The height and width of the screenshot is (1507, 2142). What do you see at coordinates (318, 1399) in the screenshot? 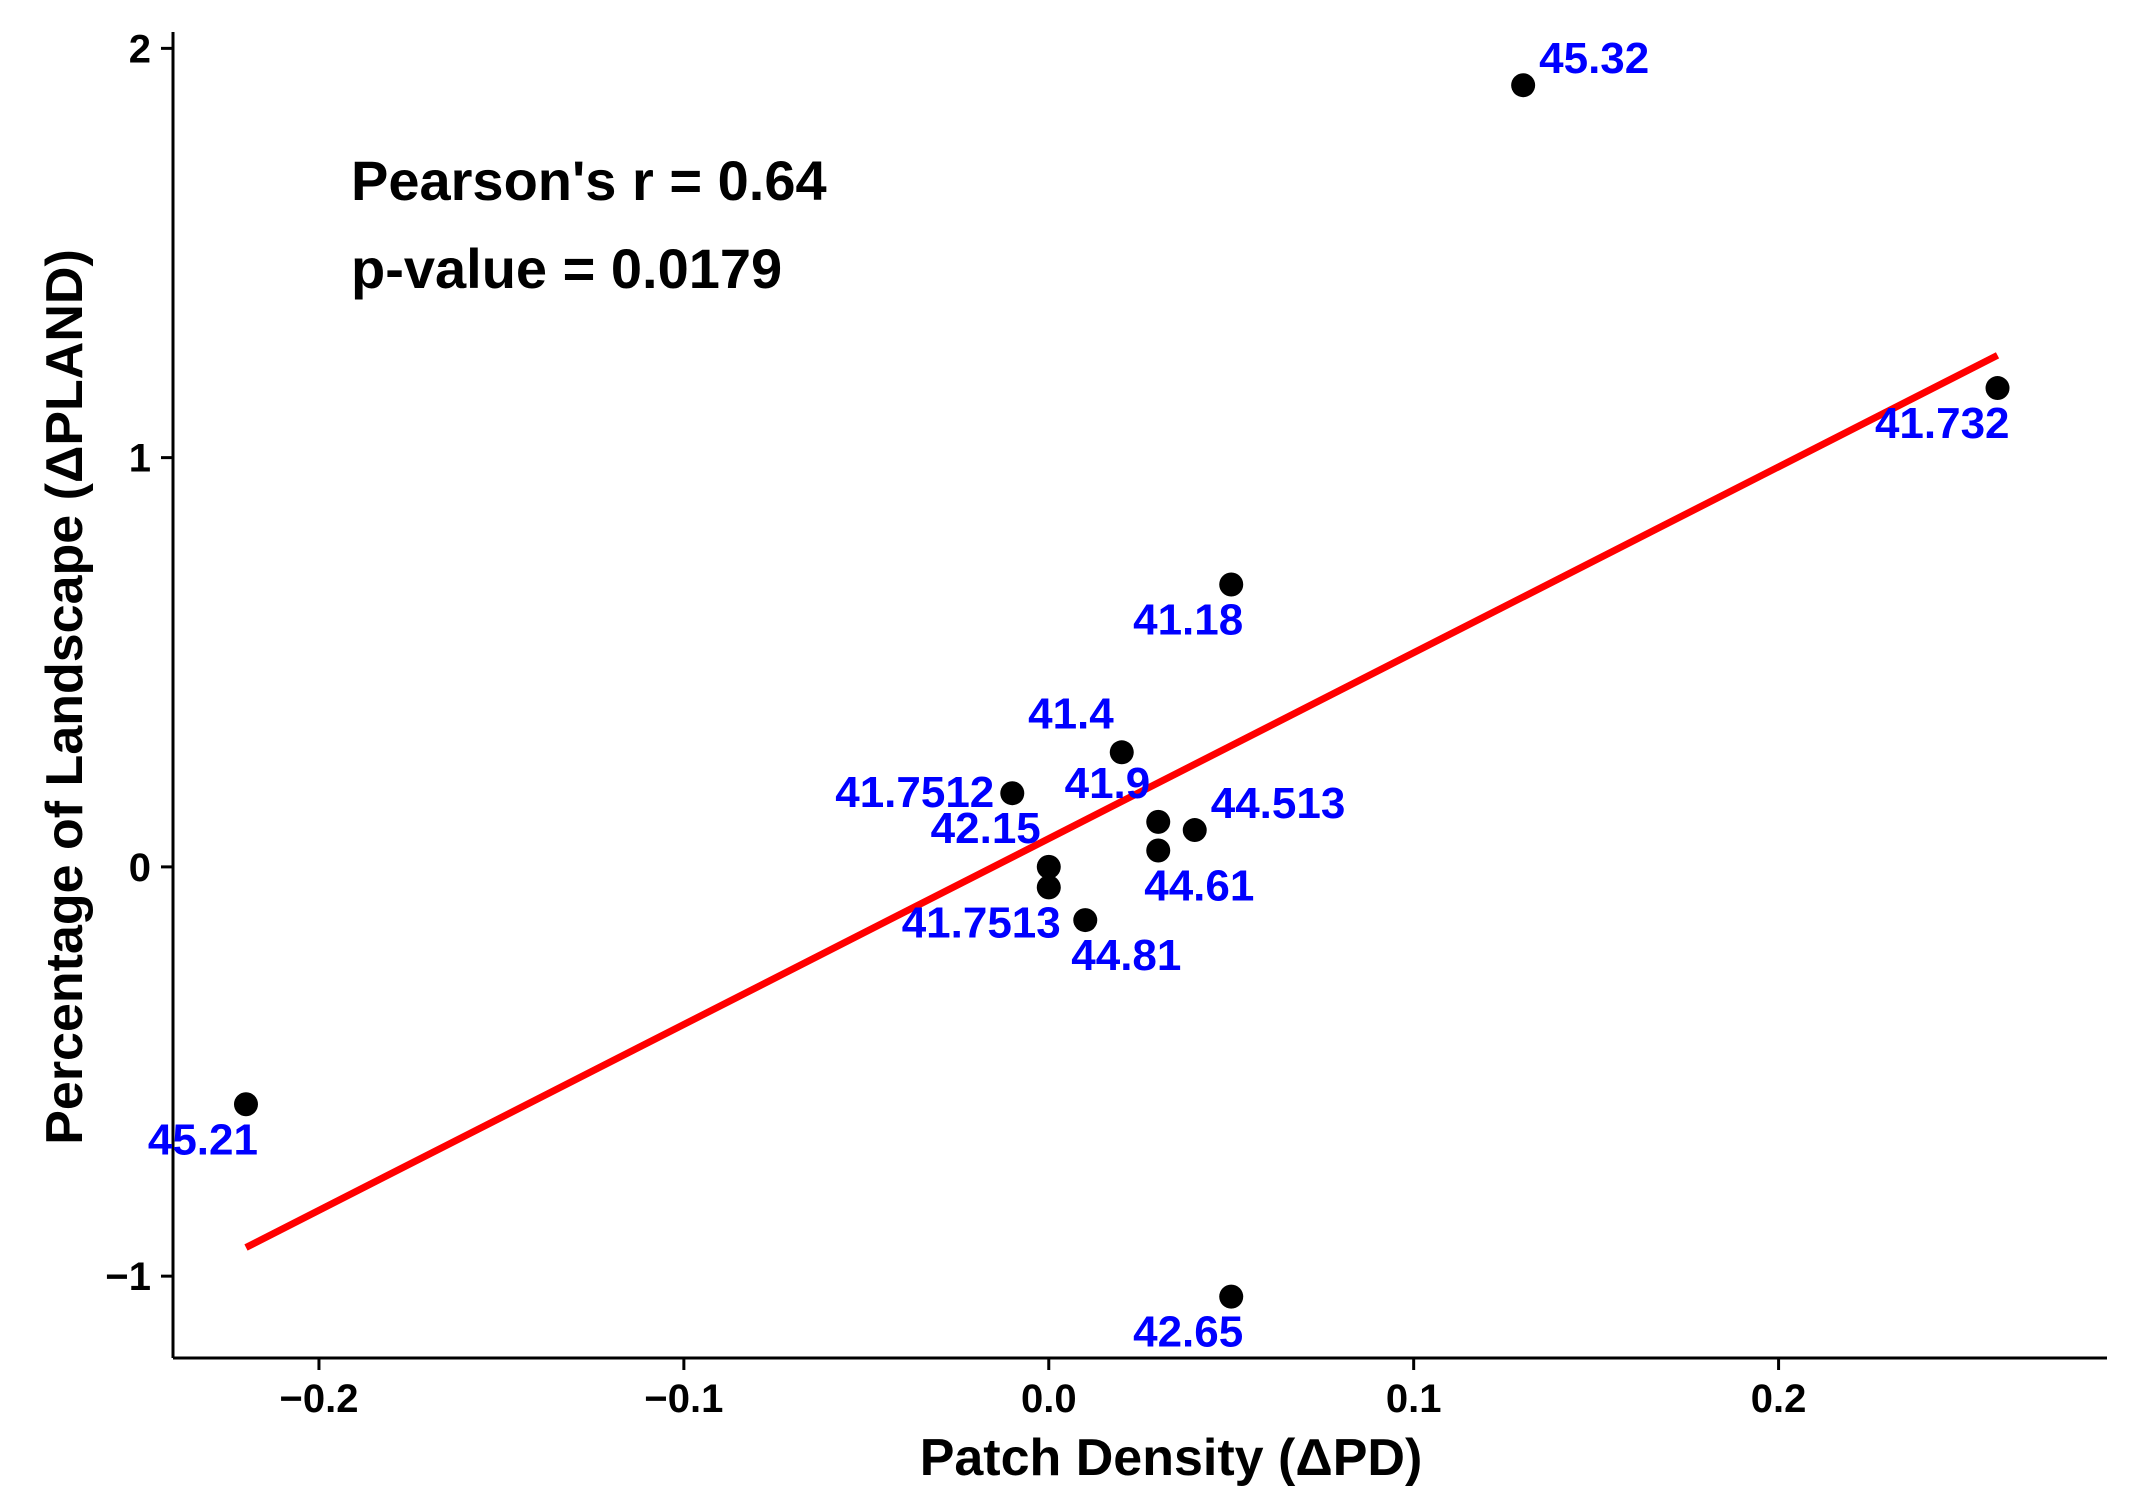
I see `x-tick-label: −0.2` at bounding box center [318, 1399].